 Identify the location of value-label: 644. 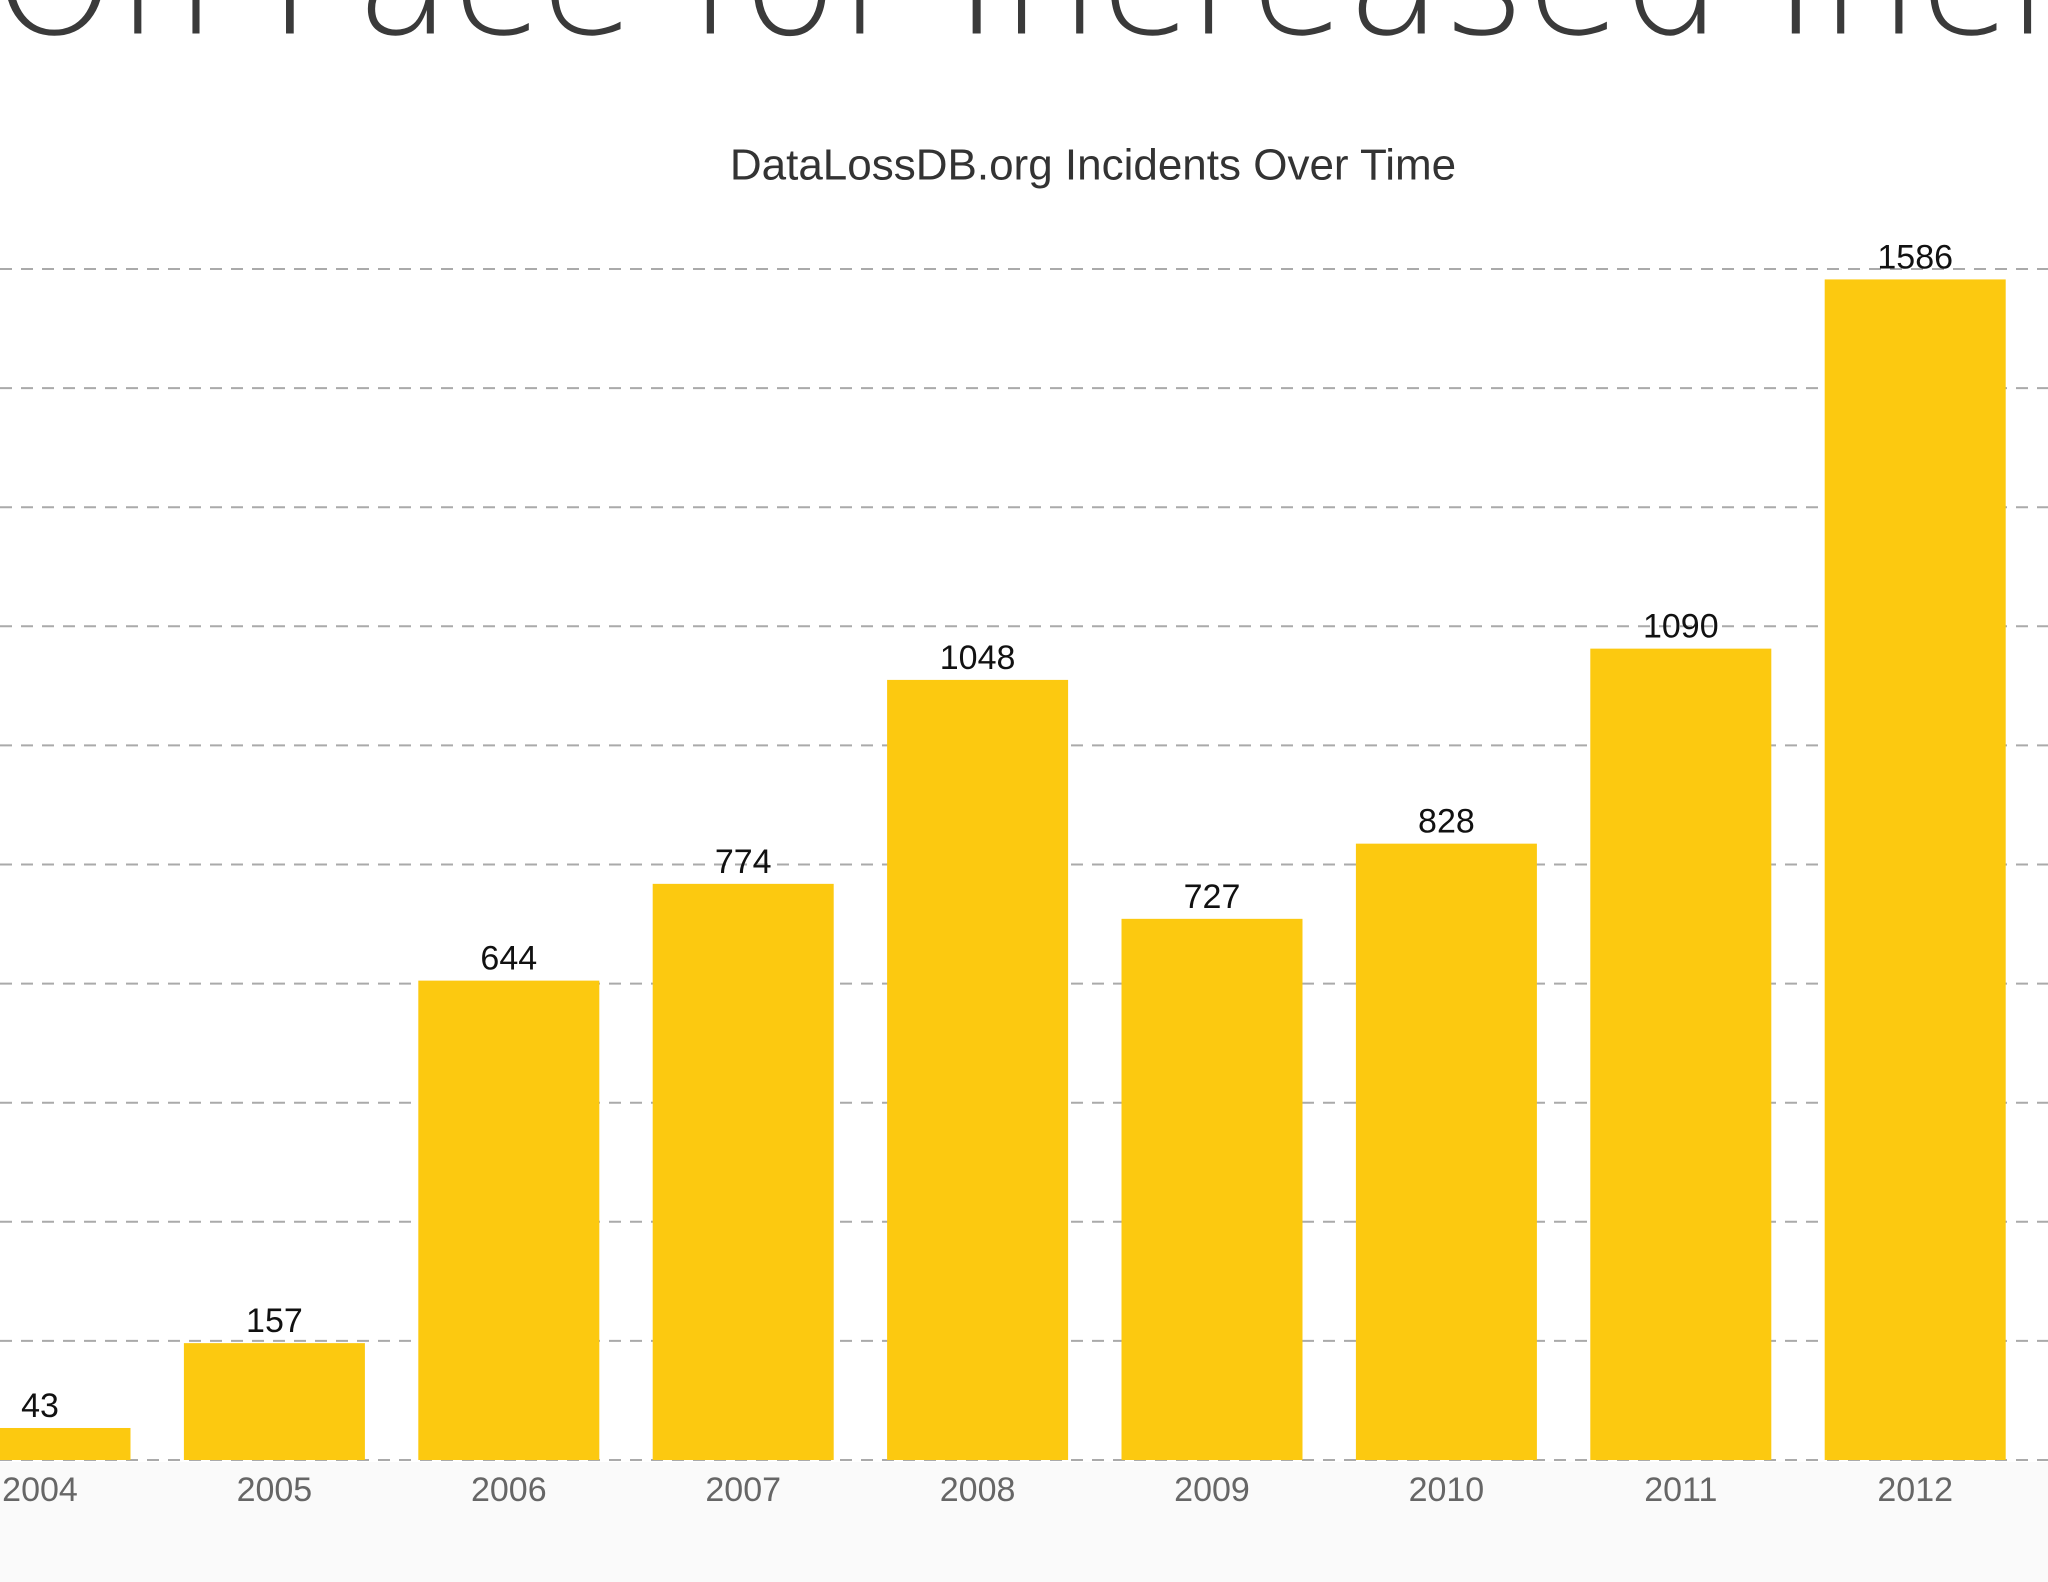
(508, 959).